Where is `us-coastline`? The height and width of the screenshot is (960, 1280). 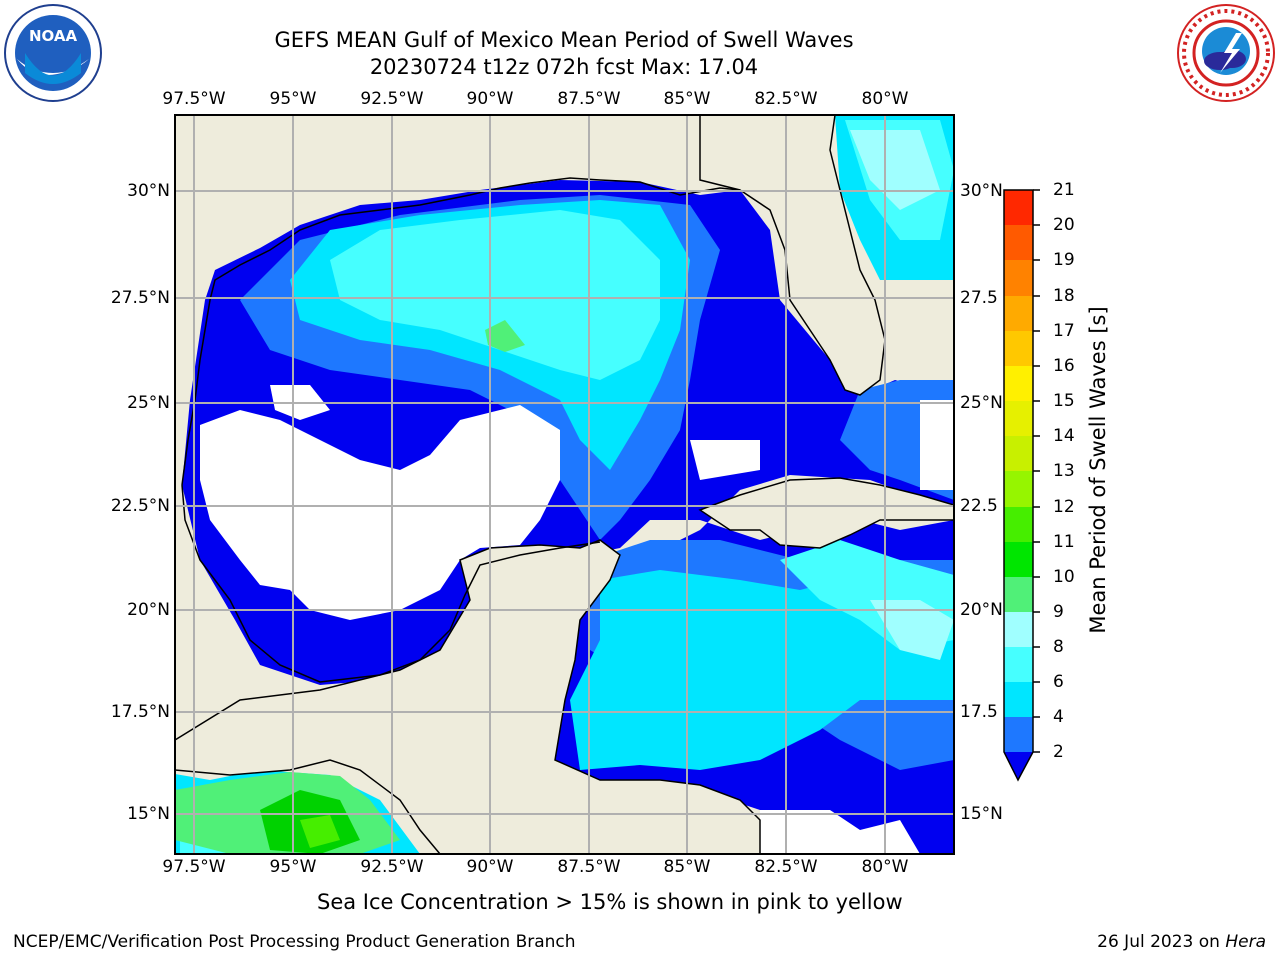
us-coastline is located at coordinates (461, 331).